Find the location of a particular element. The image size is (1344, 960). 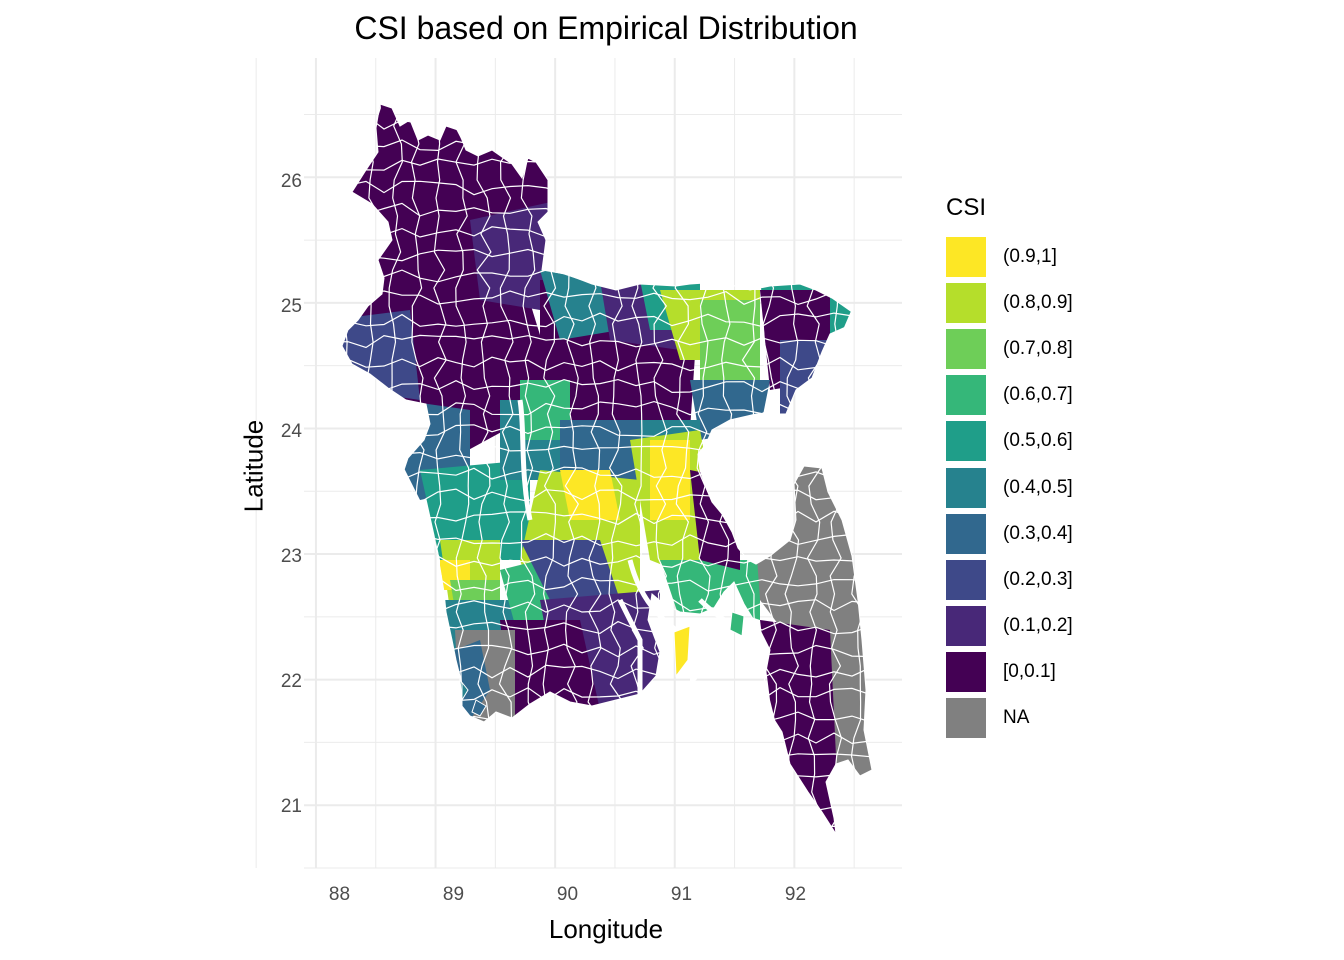

x-tick-label: 88 is located at coordinates (339, 894).